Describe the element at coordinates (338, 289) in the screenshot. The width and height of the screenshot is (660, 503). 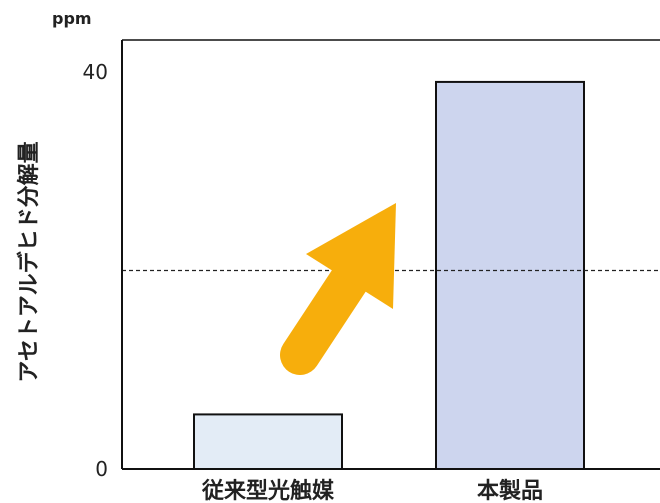
I see `trend-arrow-icon` at that location.